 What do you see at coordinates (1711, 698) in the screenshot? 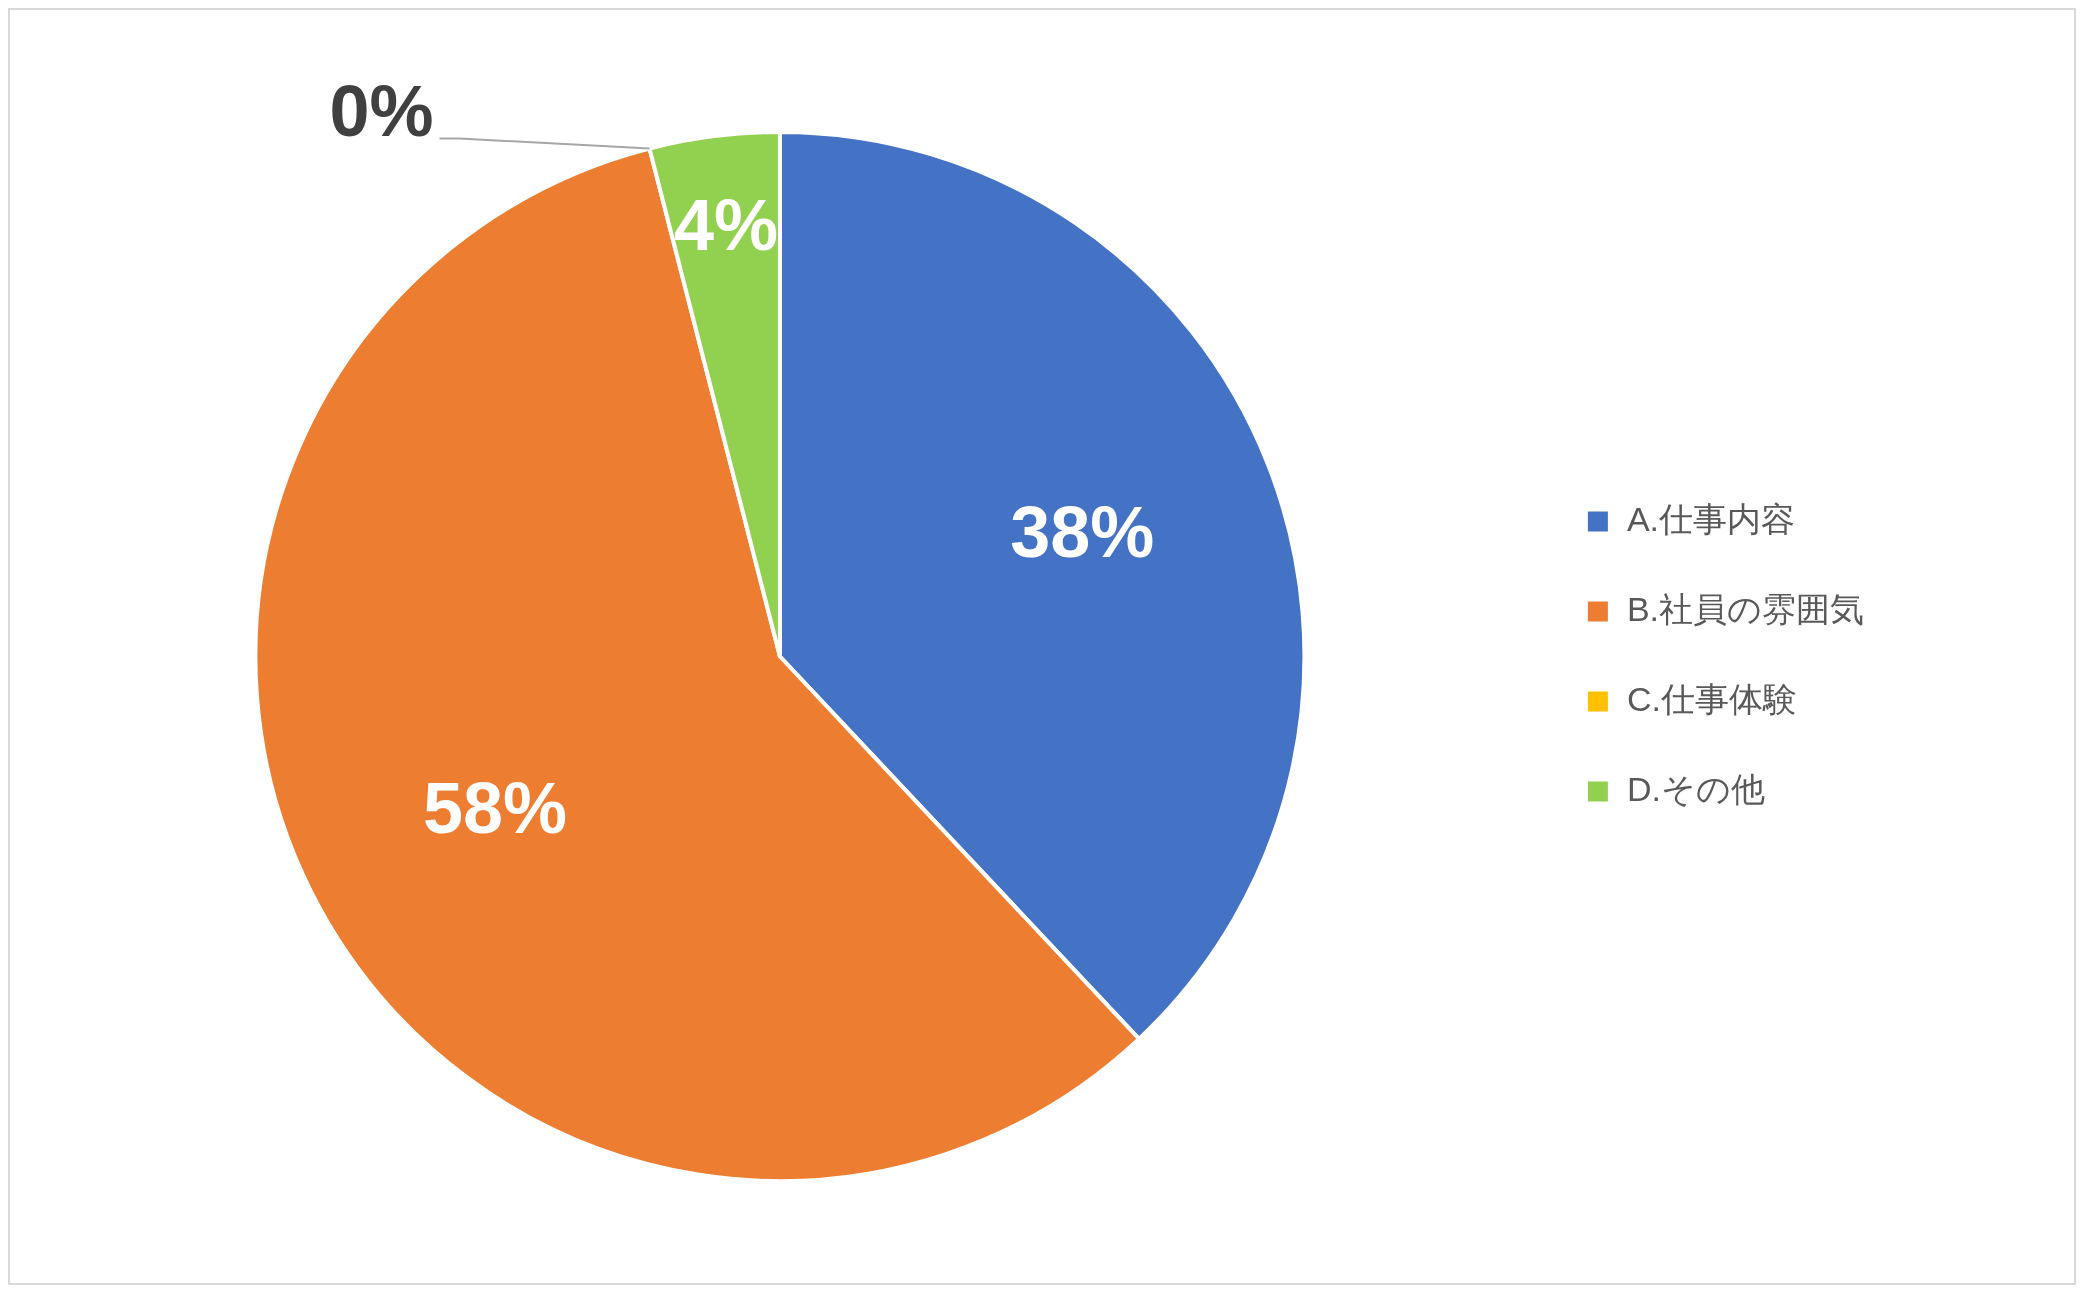
I see `legend-label: C.仕事体験` at bounding box center [1711, 698].